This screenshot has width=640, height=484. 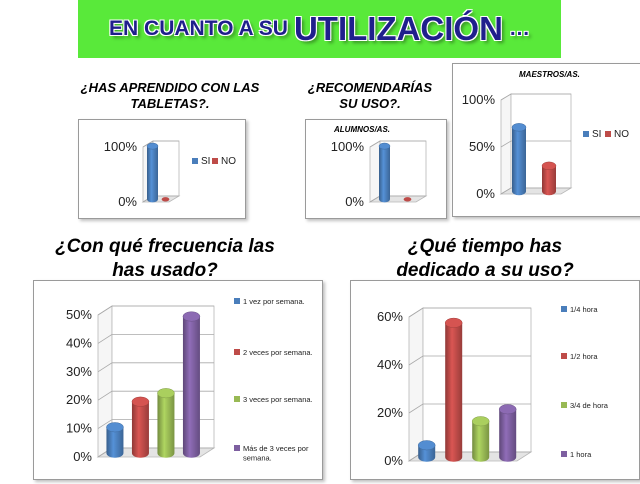 I want to click on banner-text-part1: EN CUANTO A SU, so click(x=198, y=28).